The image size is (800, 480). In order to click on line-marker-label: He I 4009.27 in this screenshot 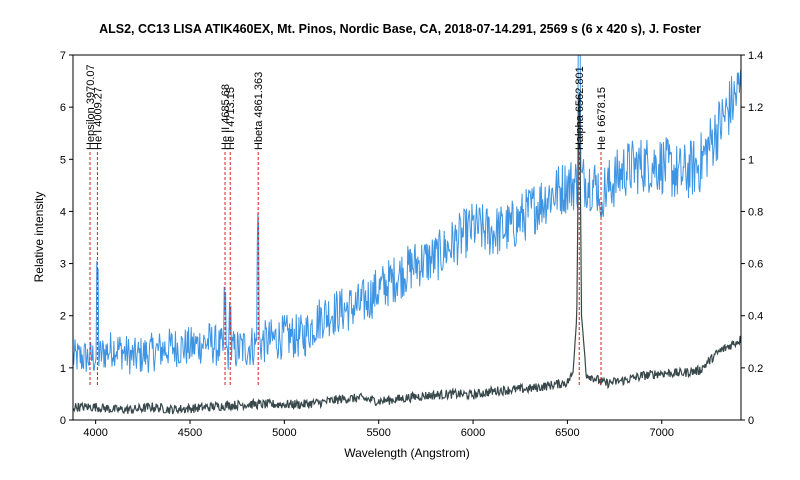, I will do `click(98, 118)`.